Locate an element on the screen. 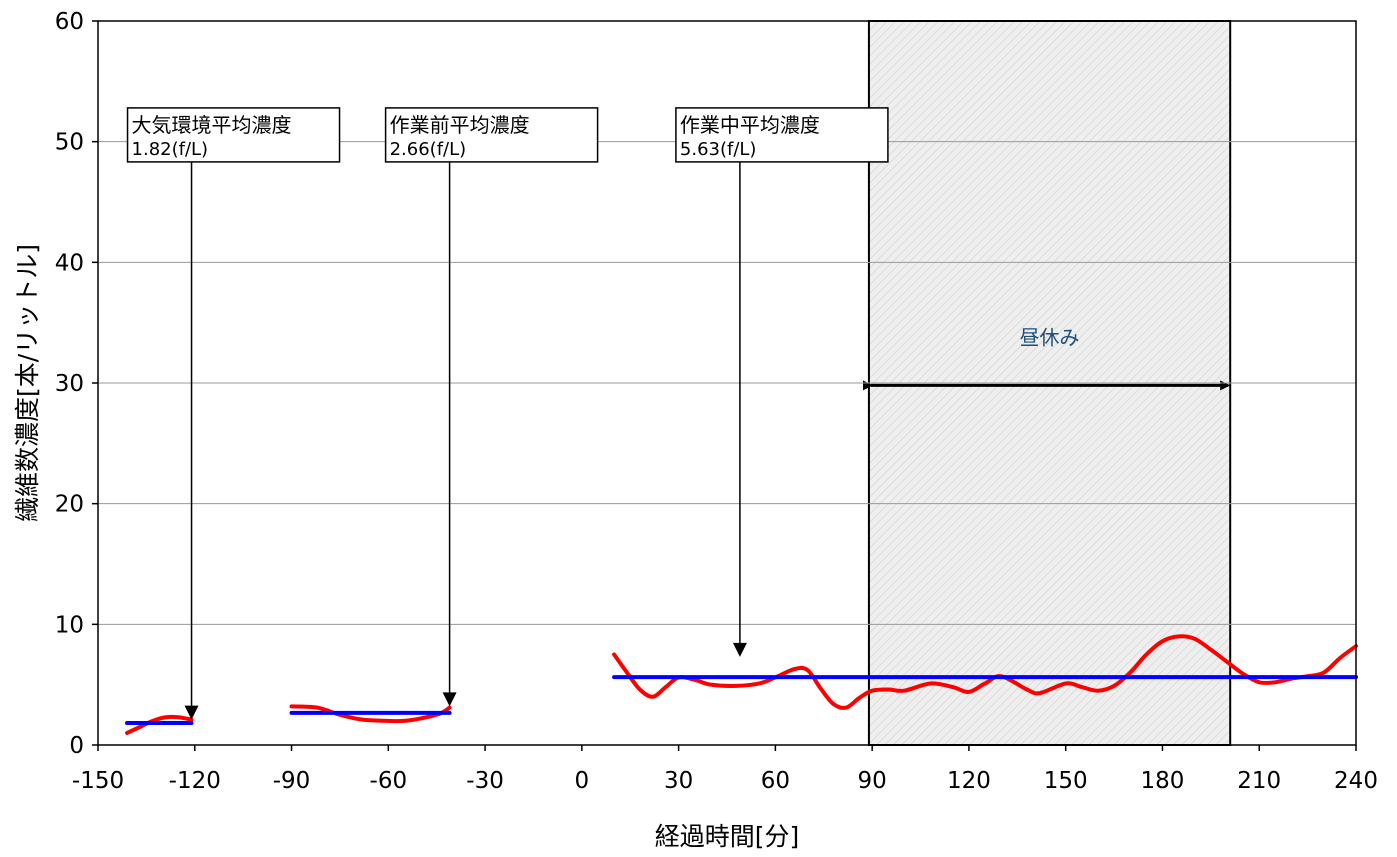  x-tick-label: 210 is located at coordinates (1259, 781).